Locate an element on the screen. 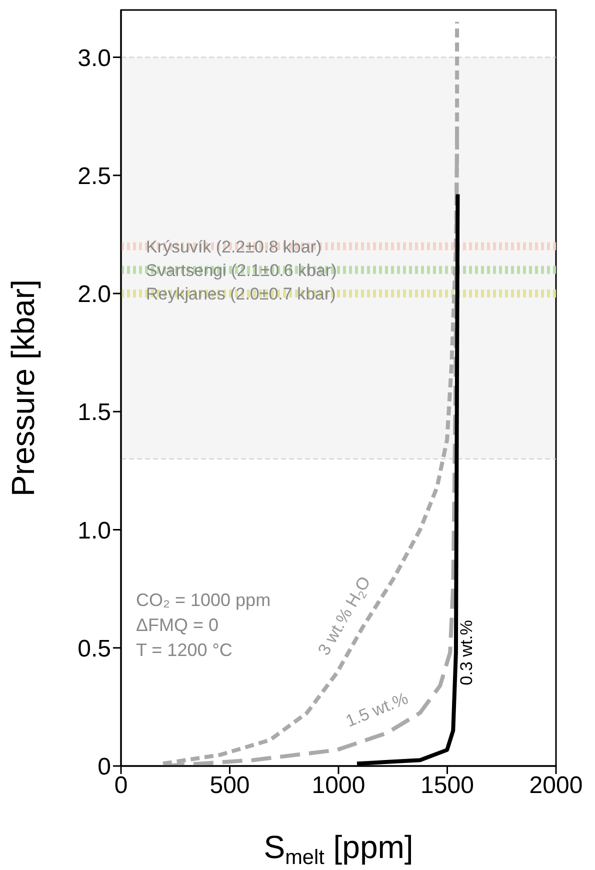 This screenshot has height=870, width=595. y-axis-title: Pressure [kbar] is located at coordinates (23, 388).